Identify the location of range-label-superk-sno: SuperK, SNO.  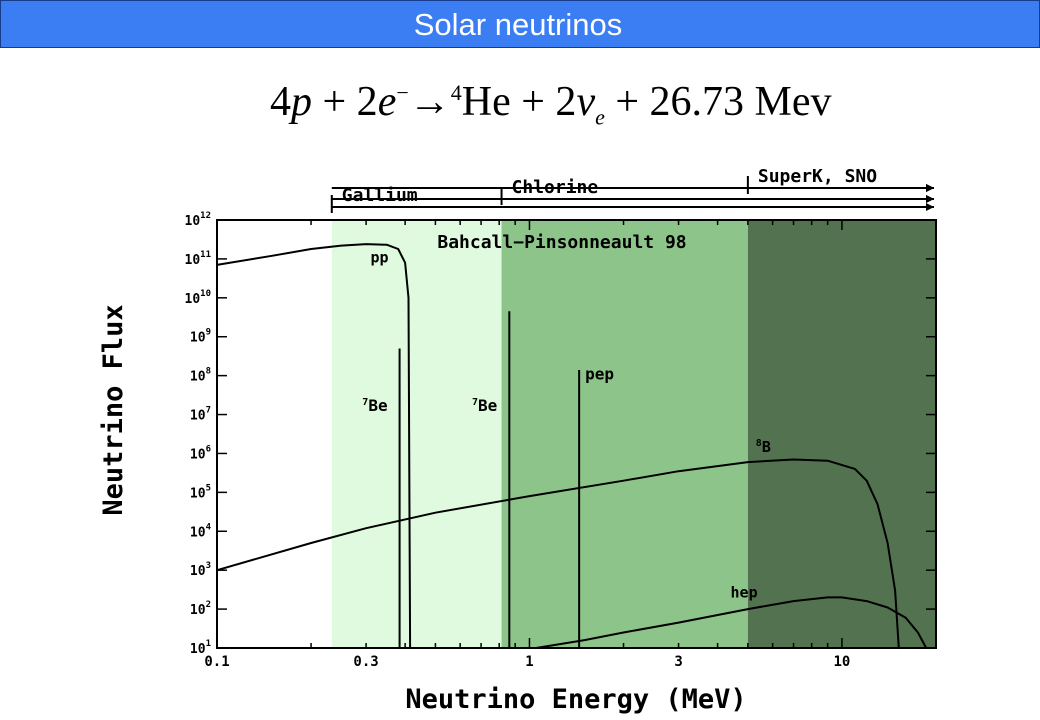
(817, 176).